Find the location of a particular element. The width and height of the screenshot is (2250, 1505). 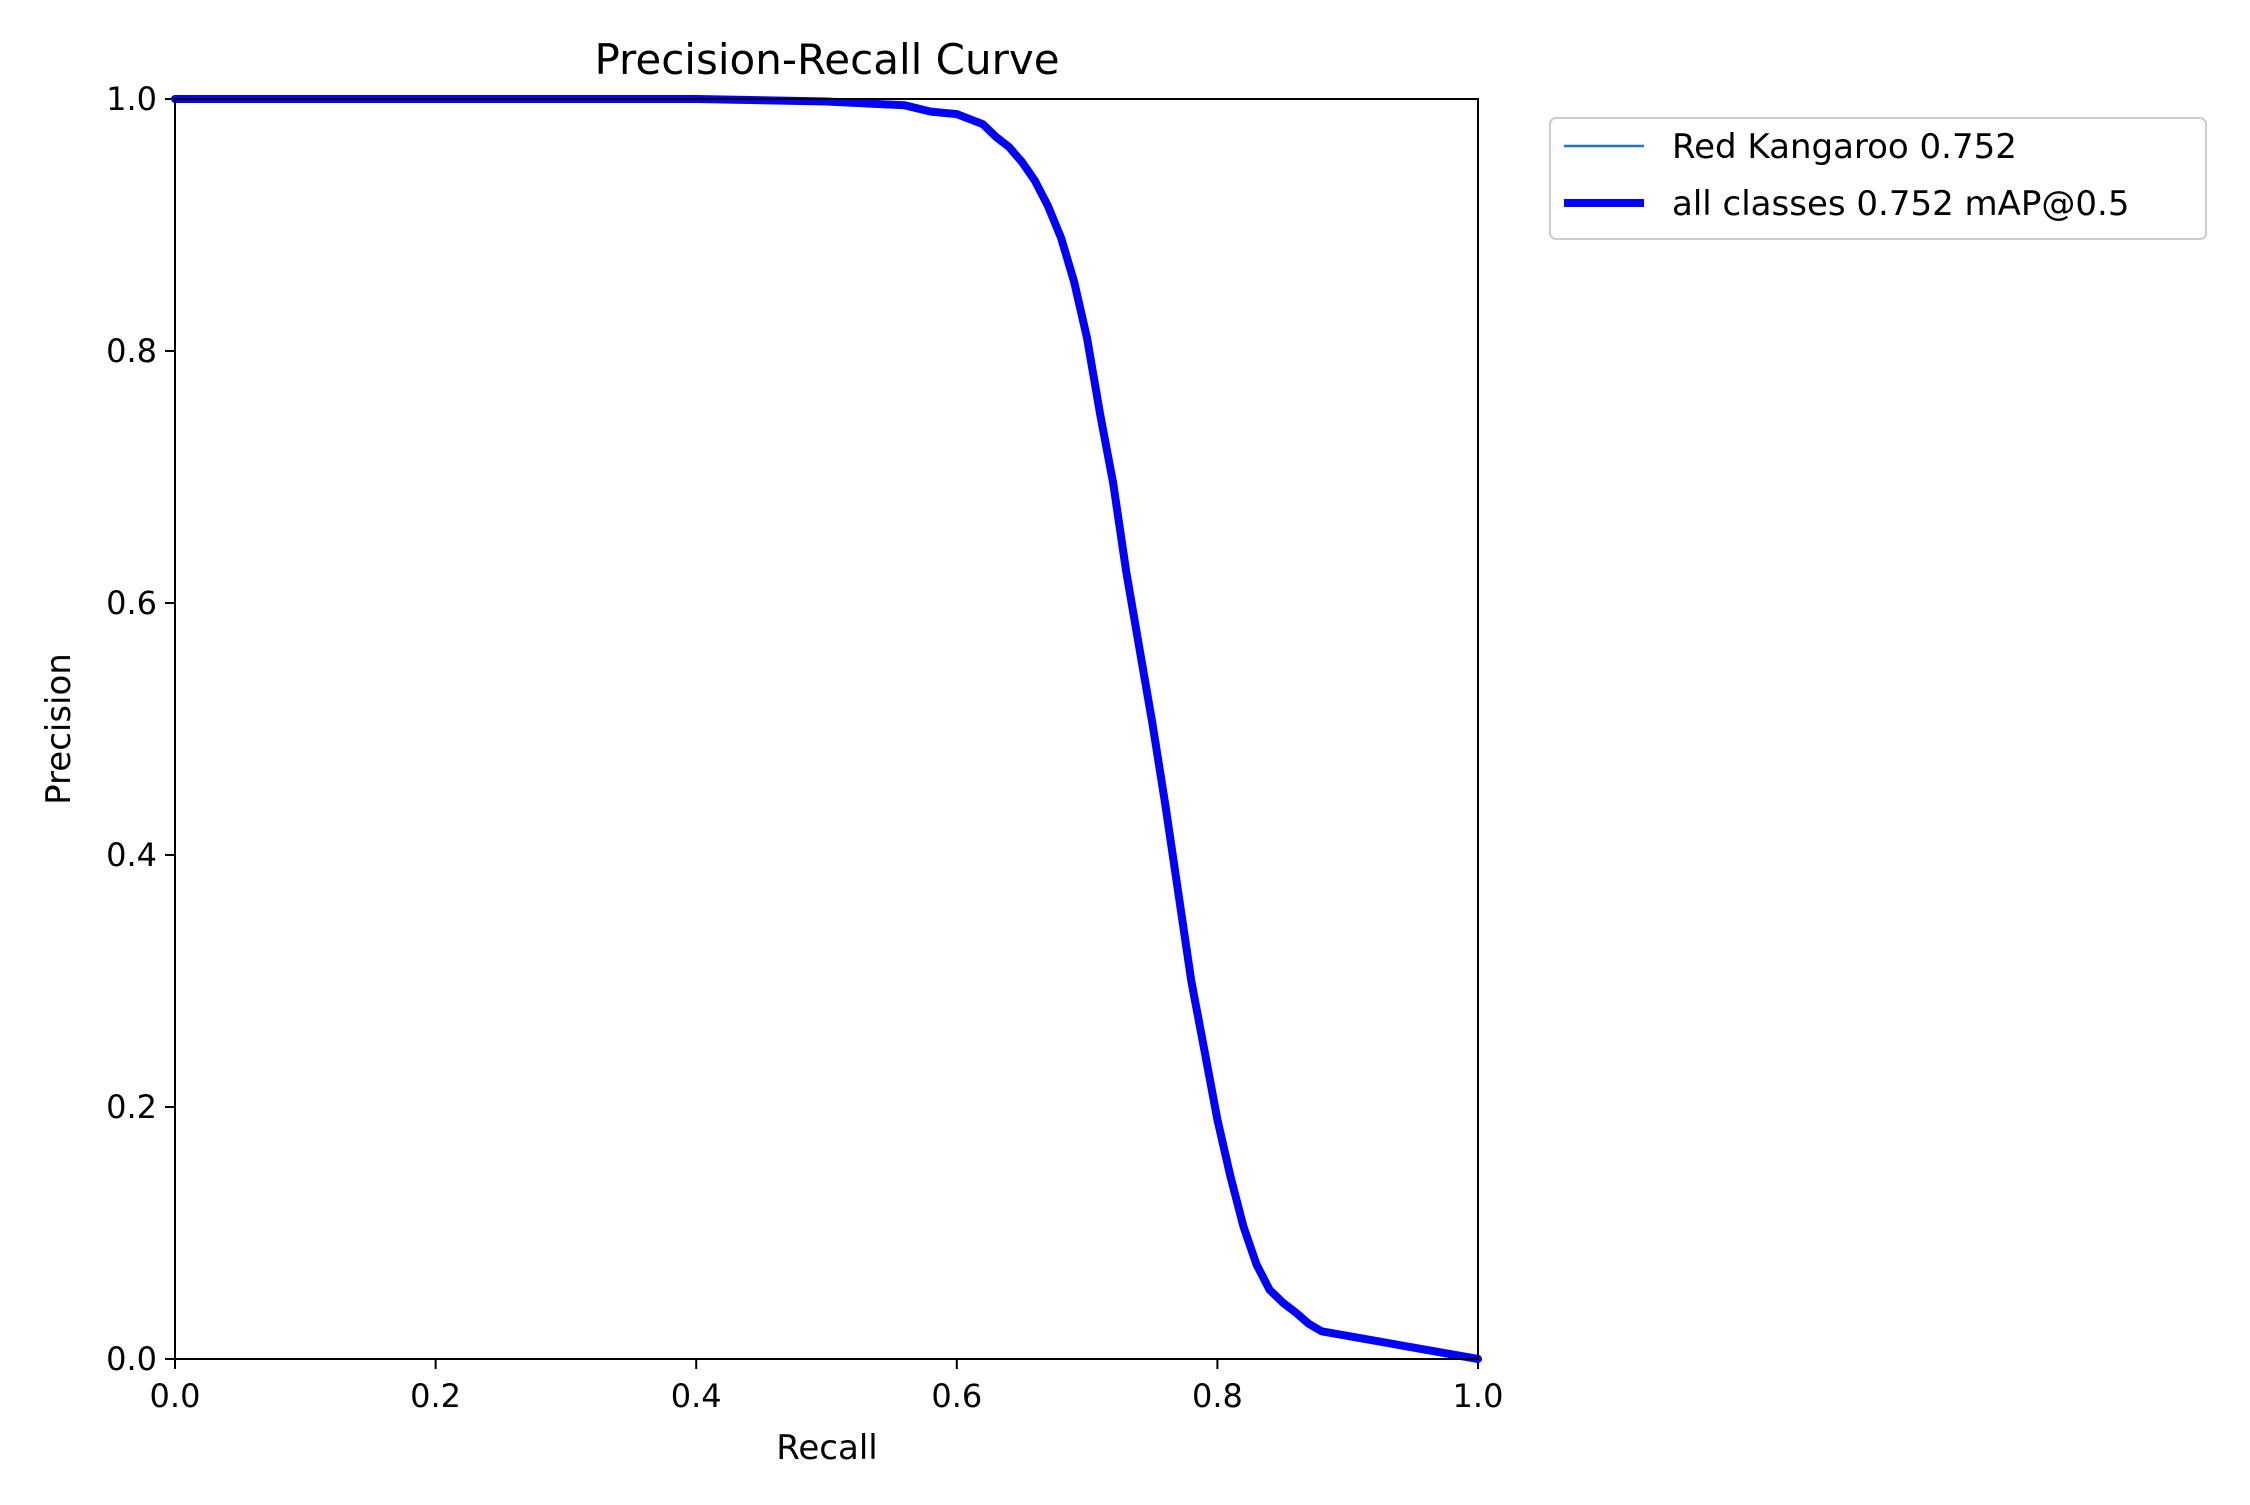

x-axis-label: Recall is located at coordinates (826, 1448).